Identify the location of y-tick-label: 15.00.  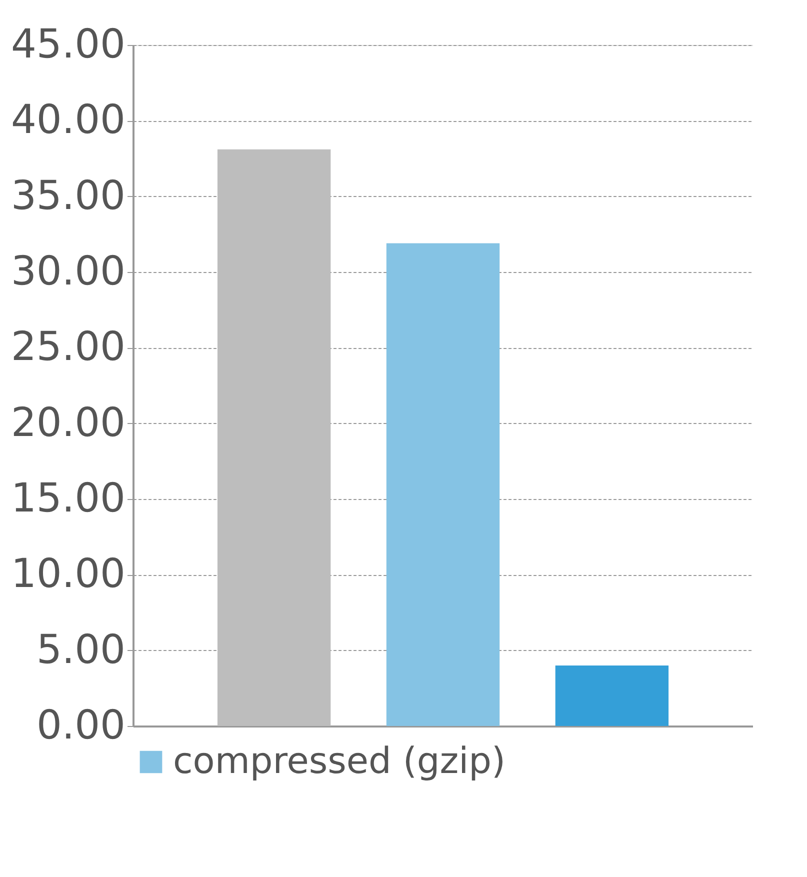
(68, 499).